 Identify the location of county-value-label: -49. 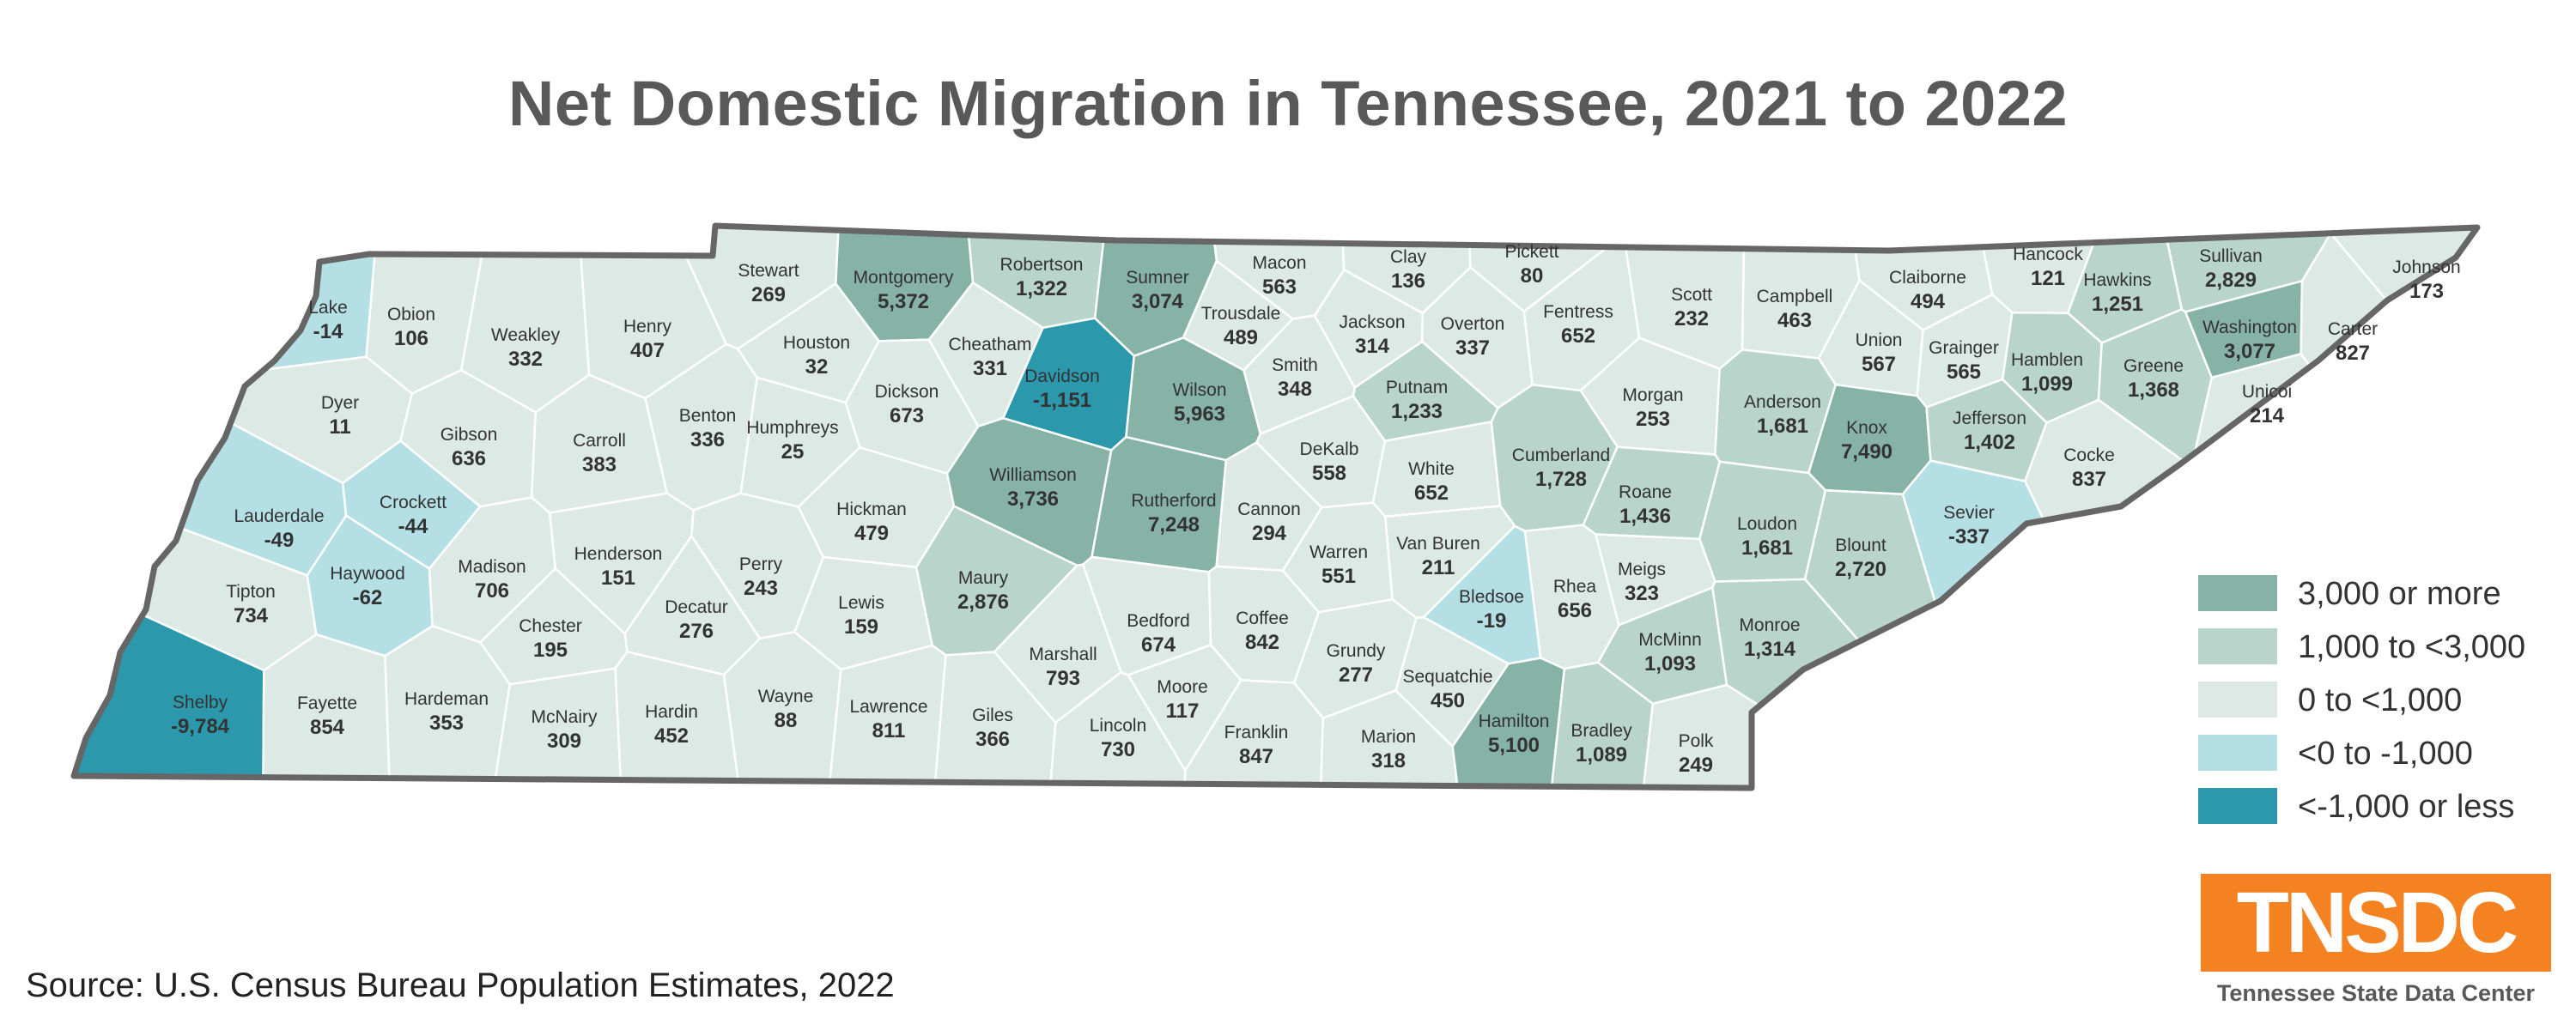
(280, 540).